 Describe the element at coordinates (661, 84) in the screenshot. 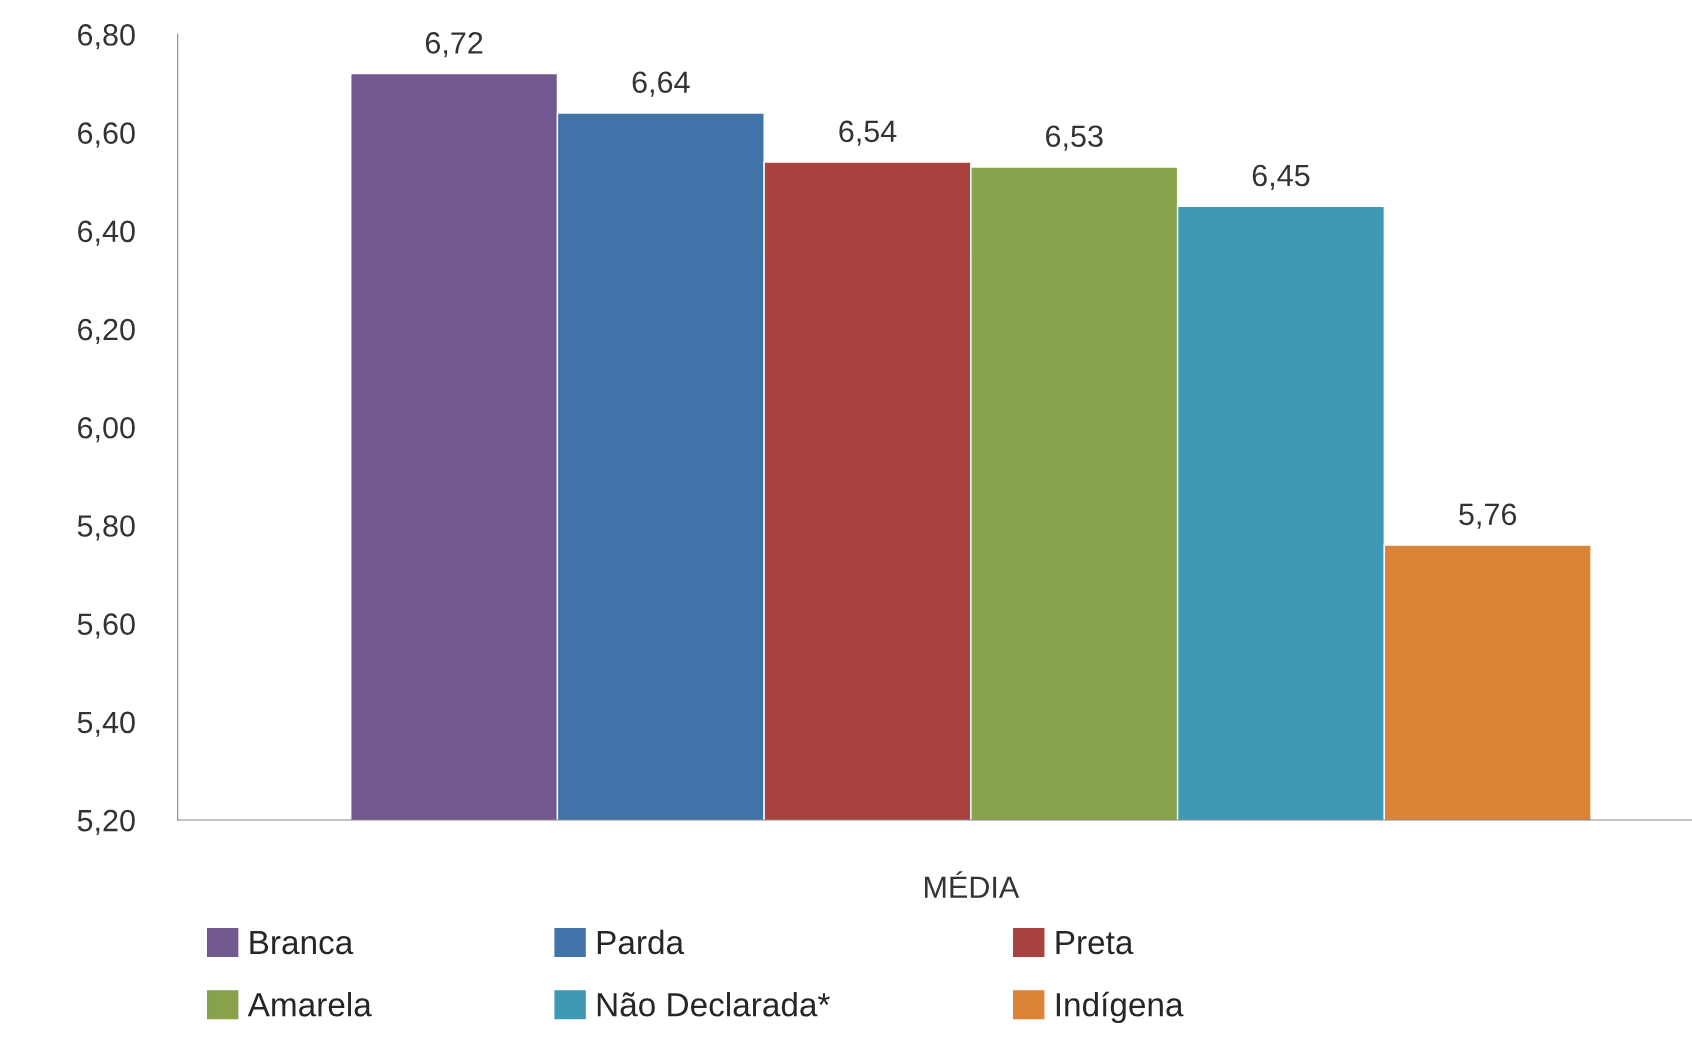

I see `data-label: 6,64` at that location.